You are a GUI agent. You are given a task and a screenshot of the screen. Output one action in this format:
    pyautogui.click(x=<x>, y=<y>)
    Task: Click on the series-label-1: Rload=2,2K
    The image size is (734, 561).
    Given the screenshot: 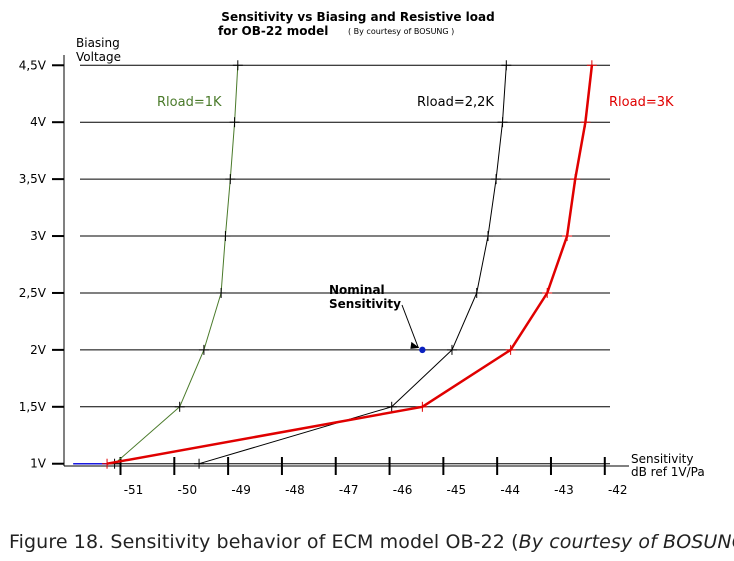 What is the action you would take?
    pyautogui.click(x=455, y=102)
    